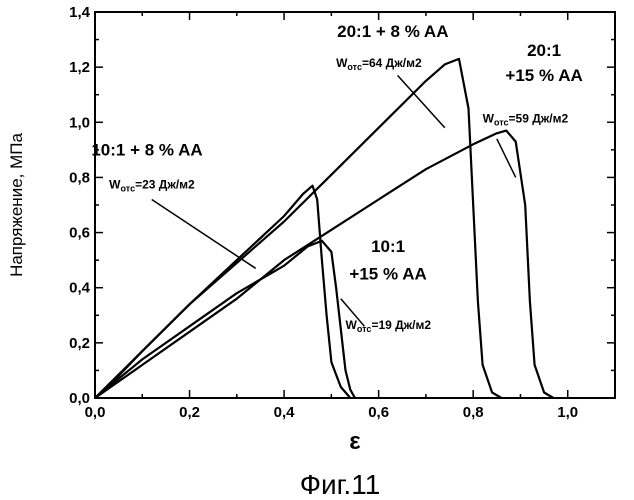 Image resolution: width=634 pixels, height=500 pixels. What do you see at coordinates (79, 67) in the screenshot?
I see `y-tick-label: 1,2` at bounding box center [79, 67].